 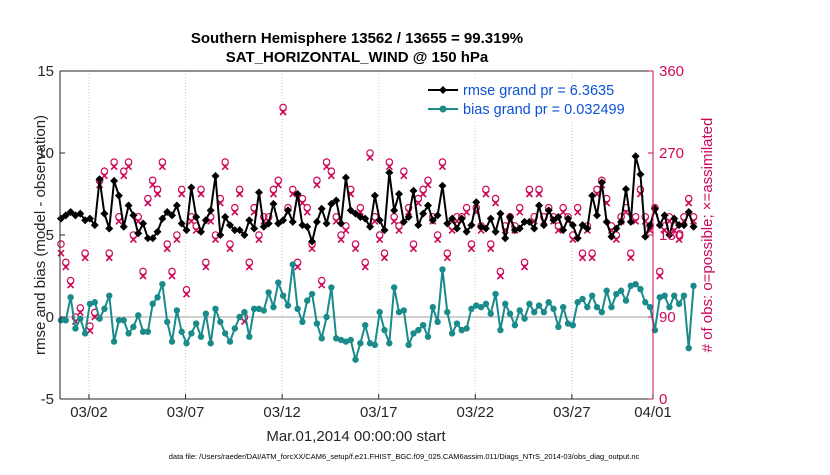 I want to click on x-tick-label: 03/22, so click(x=476, y=412).